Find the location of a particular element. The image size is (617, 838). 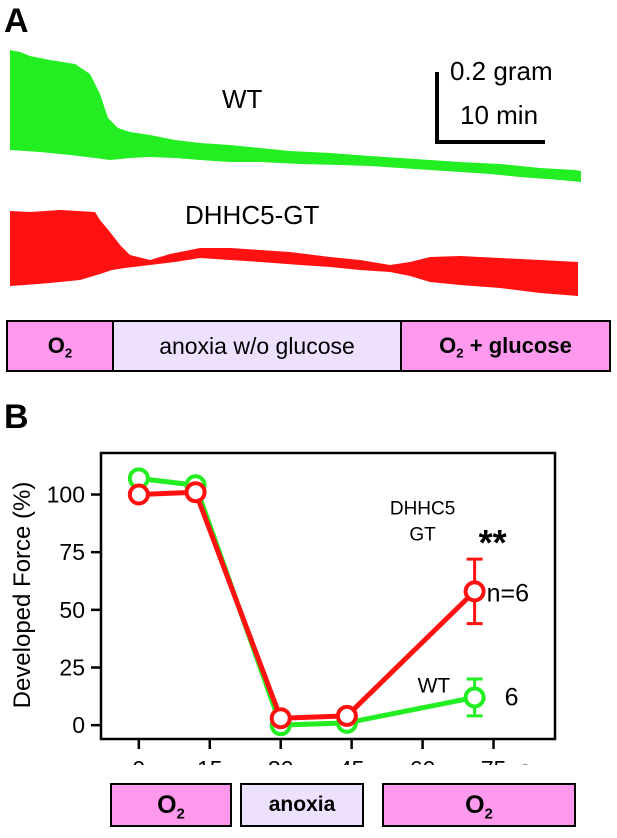

x-tick-label: 75 is located at coordinates (494, 760).